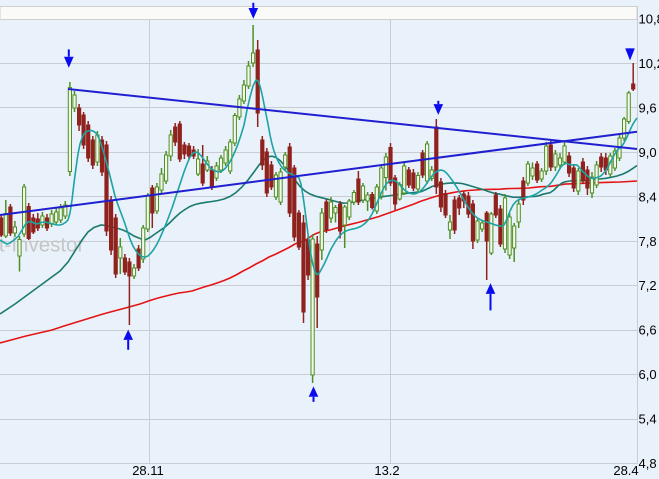  Describe the element at coordinates (648, 241) in the screenshot. I see `svg-text: 7,8` at that location.